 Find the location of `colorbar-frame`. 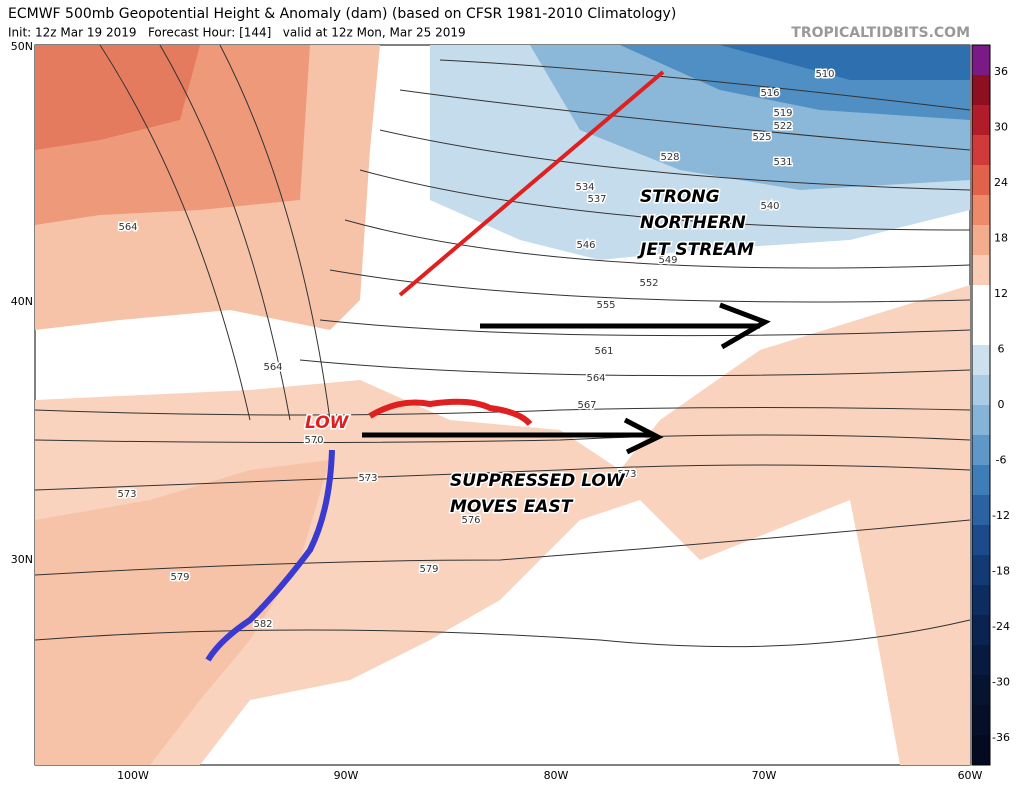

colorbar-frame is located at coordinates (981, 405).